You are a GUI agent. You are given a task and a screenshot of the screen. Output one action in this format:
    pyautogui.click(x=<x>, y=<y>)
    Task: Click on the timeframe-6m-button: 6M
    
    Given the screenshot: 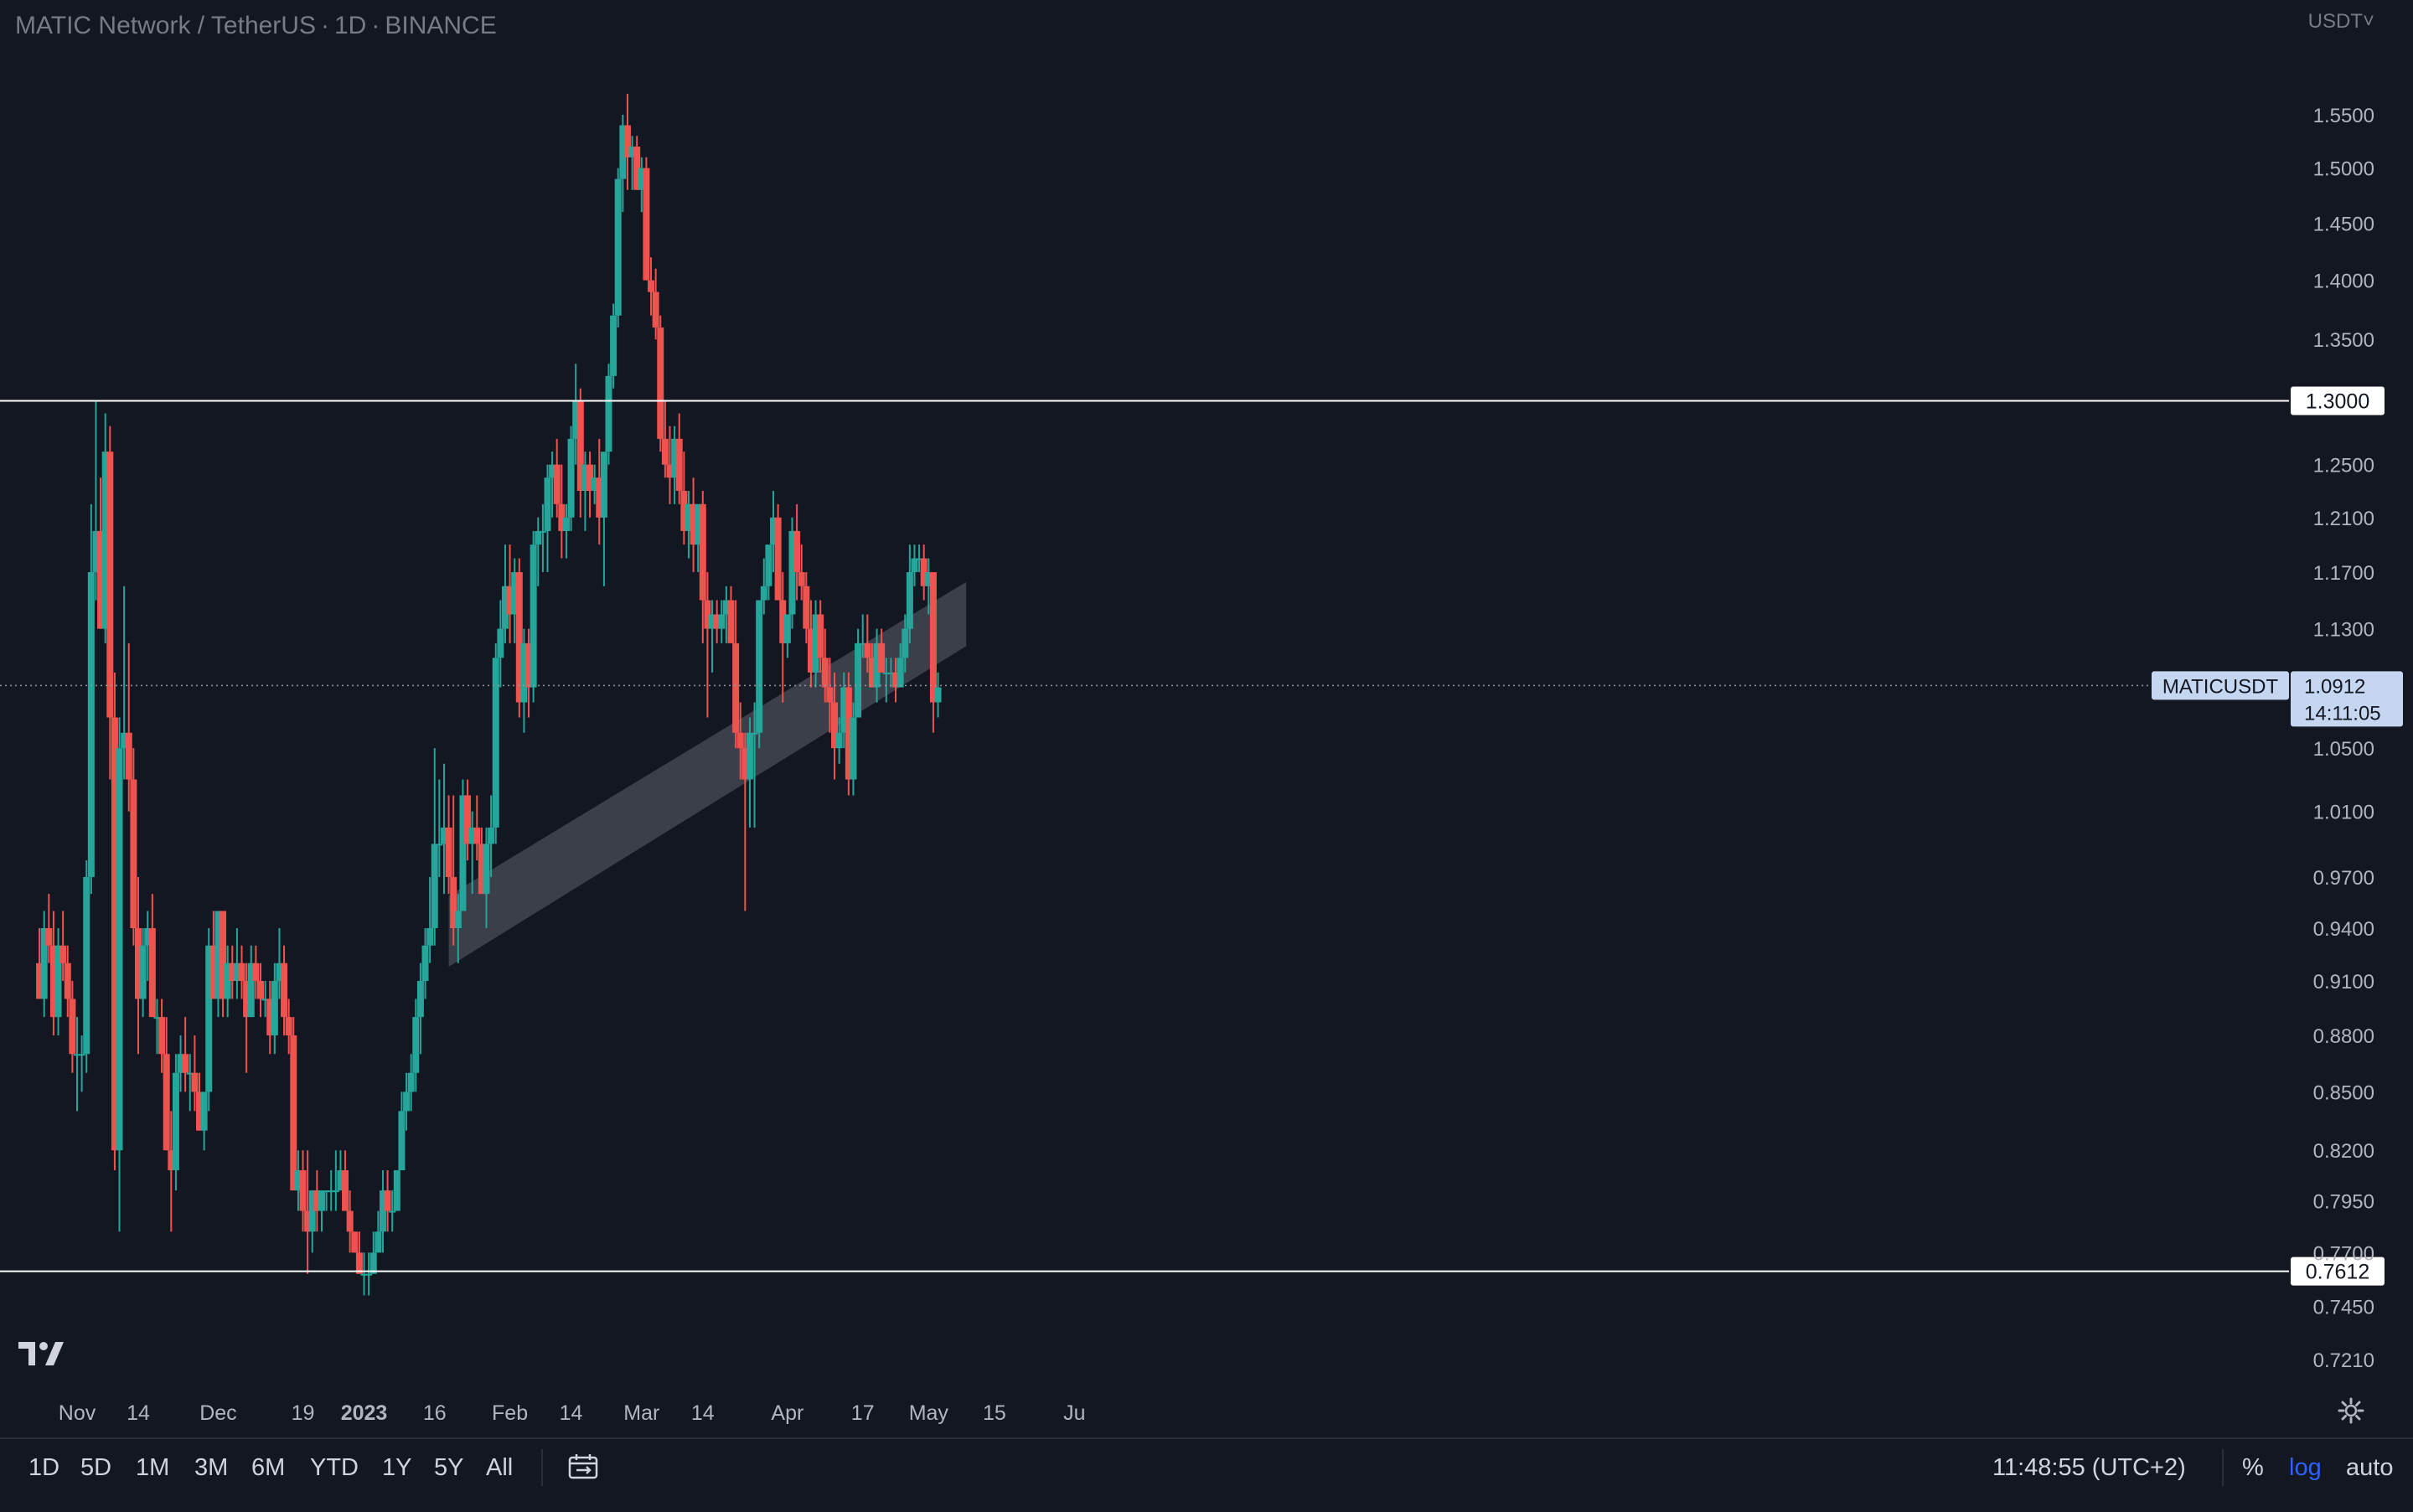 What is the action you would take?
    pyautogui.click(x=268, y=1467)
    